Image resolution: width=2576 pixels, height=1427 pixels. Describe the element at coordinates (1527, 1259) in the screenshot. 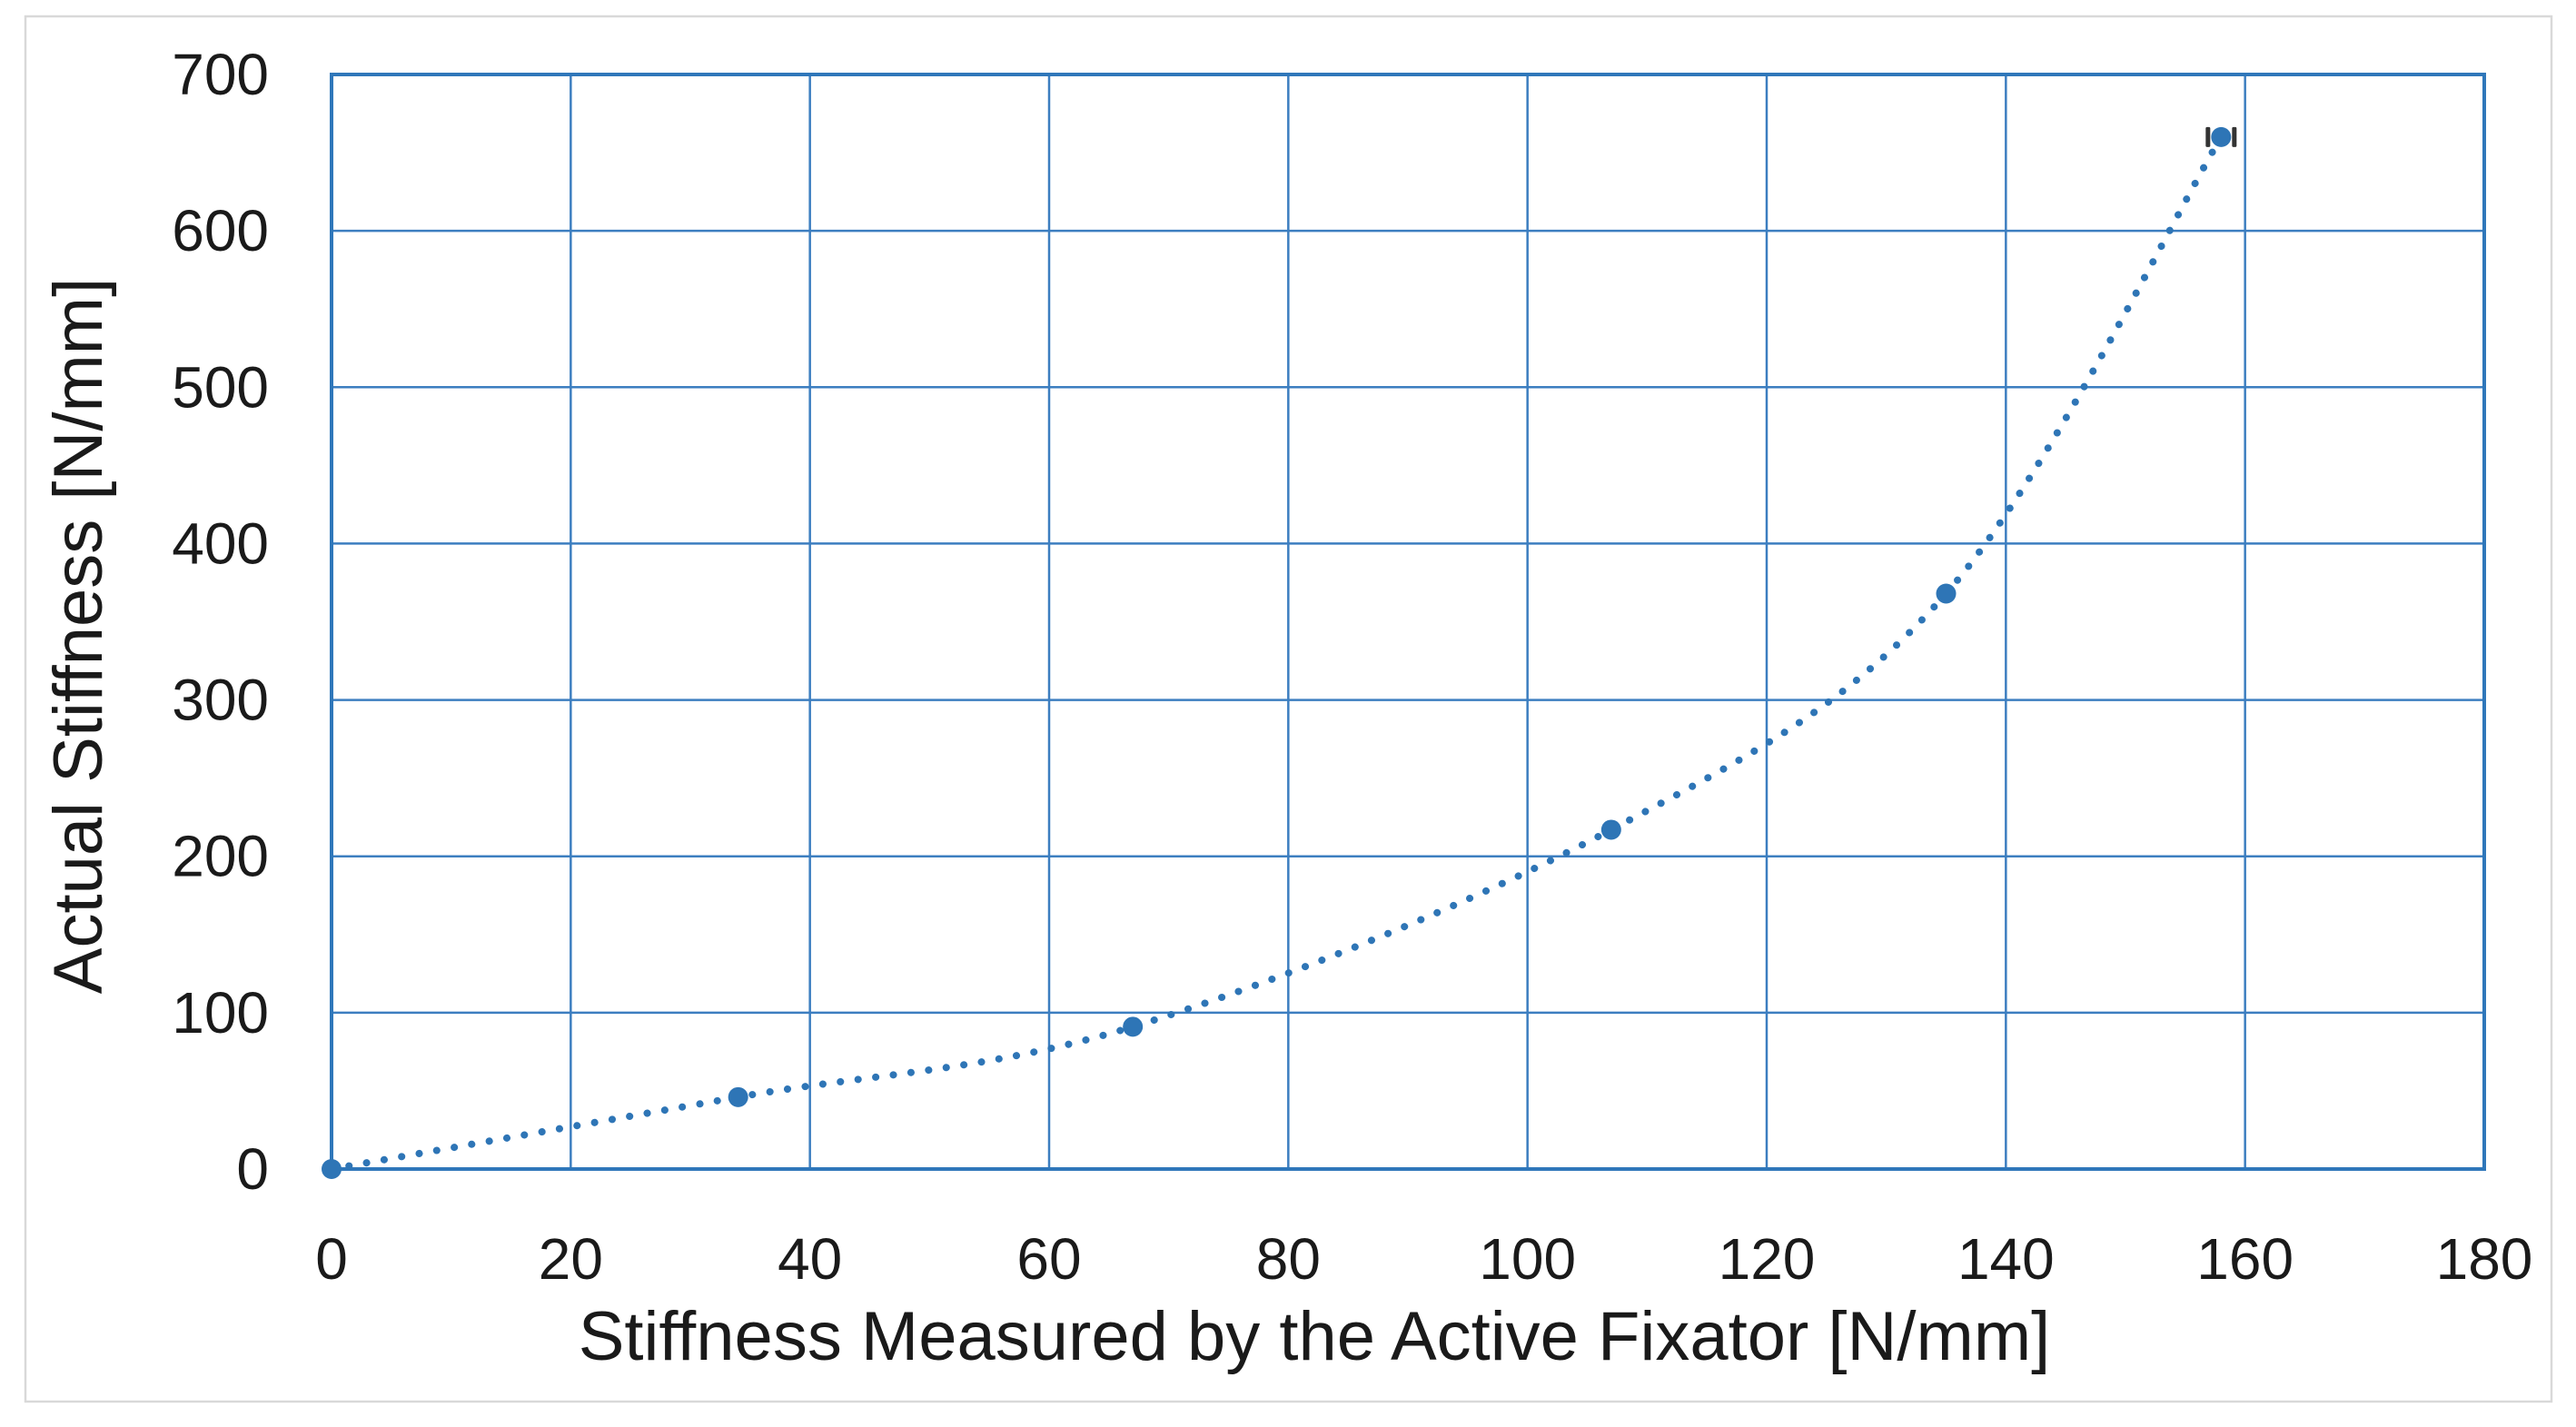

I see `x-tick-label: 100` at that location.